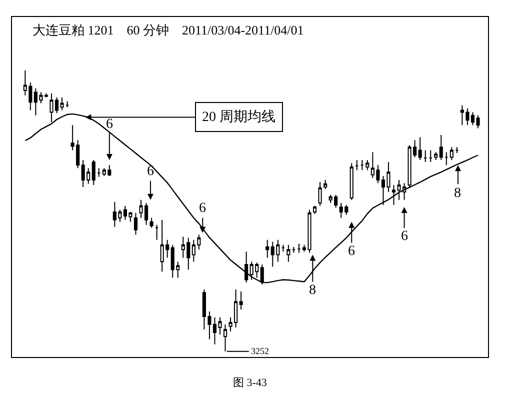  I want to click on annotation: 3252, so click(260, 351).